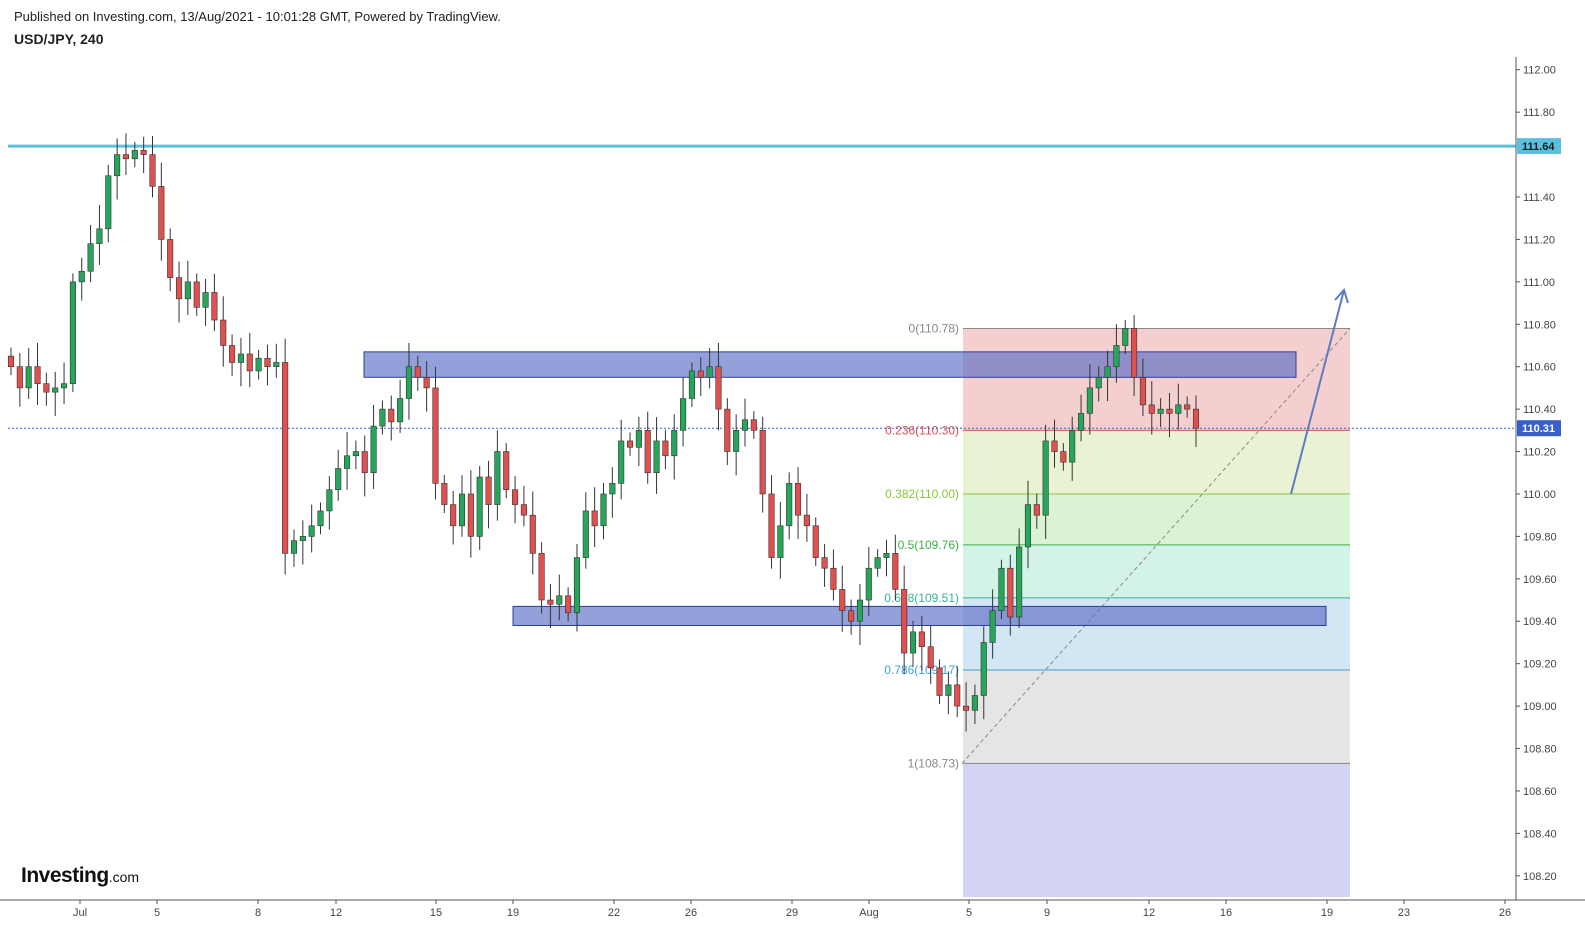 The width and height of the screenshot is (1585, 934). I want to click on y-tick-label: 109.20, so click(1540, 665).